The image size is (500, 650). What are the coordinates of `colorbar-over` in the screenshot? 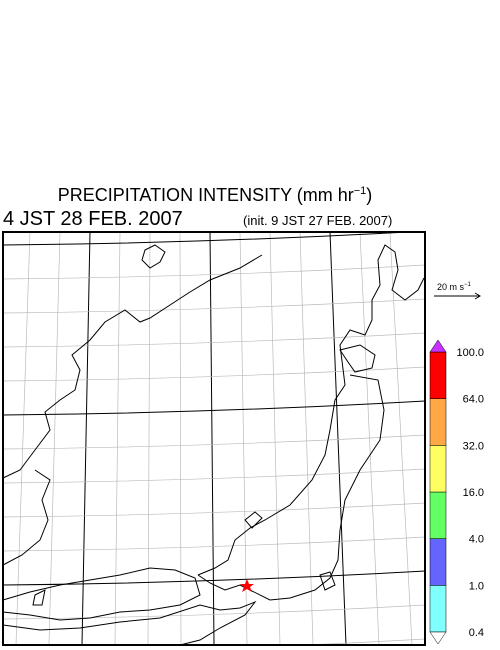 It's located at (438, 346).